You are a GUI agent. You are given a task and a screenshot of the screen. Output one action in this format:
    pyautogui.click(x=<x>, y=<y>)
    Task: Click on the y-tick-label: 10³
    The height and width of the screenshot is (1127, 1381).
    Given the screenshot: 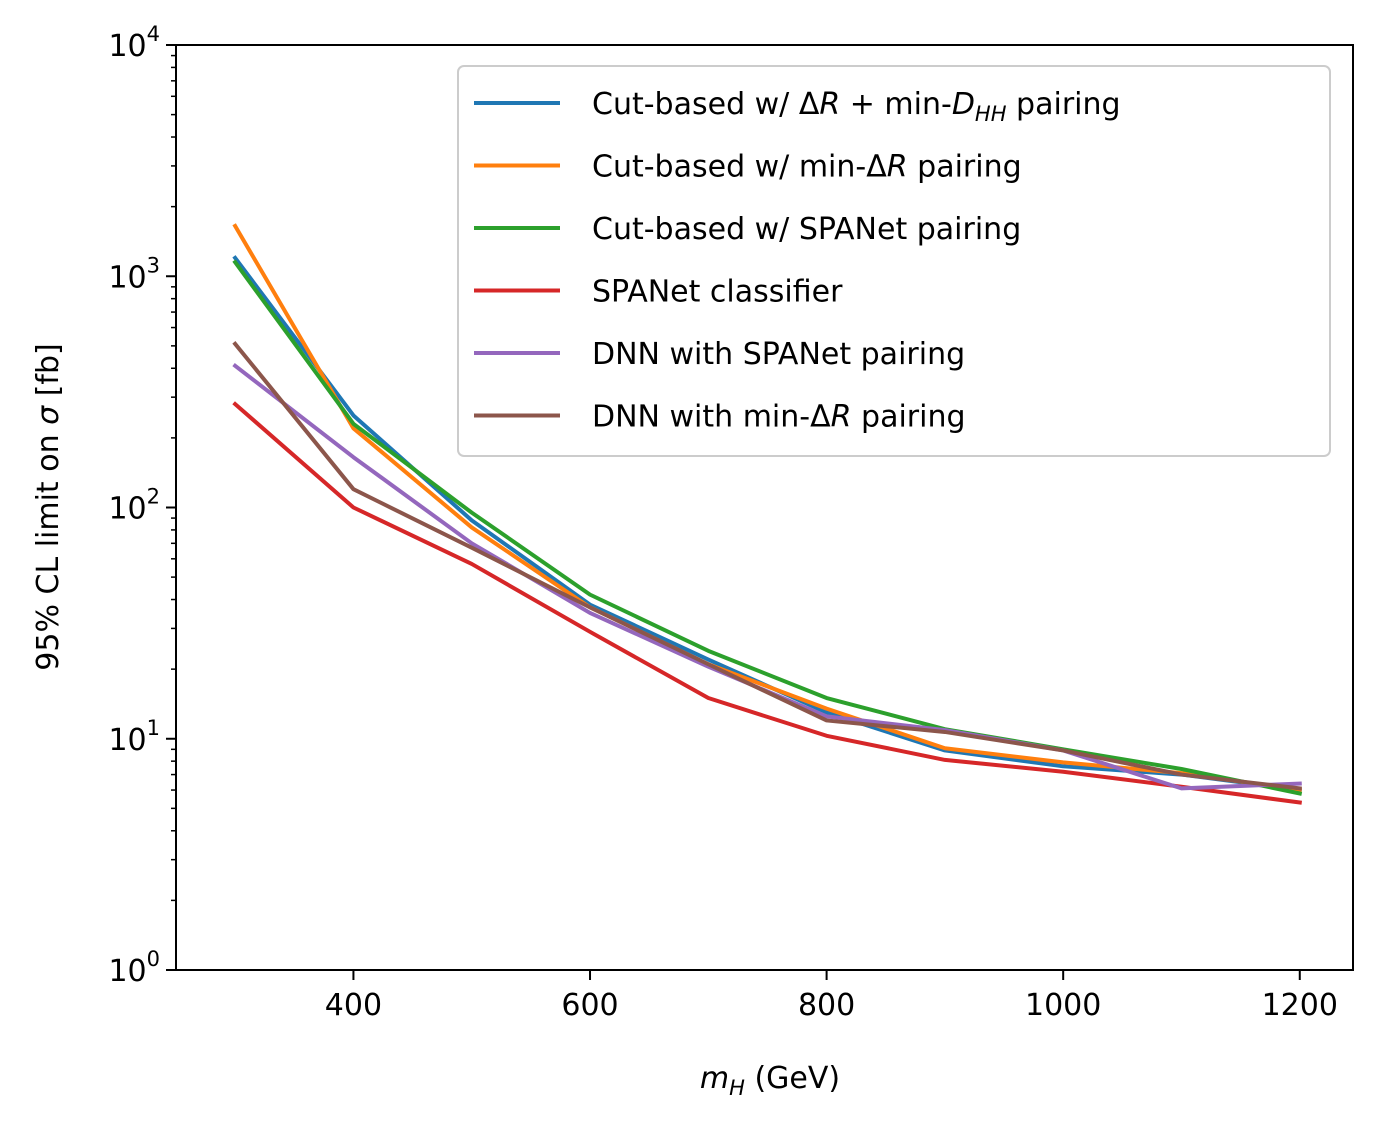 What is the action you would take?
    pyautogui.click(x=134, y=274)
    